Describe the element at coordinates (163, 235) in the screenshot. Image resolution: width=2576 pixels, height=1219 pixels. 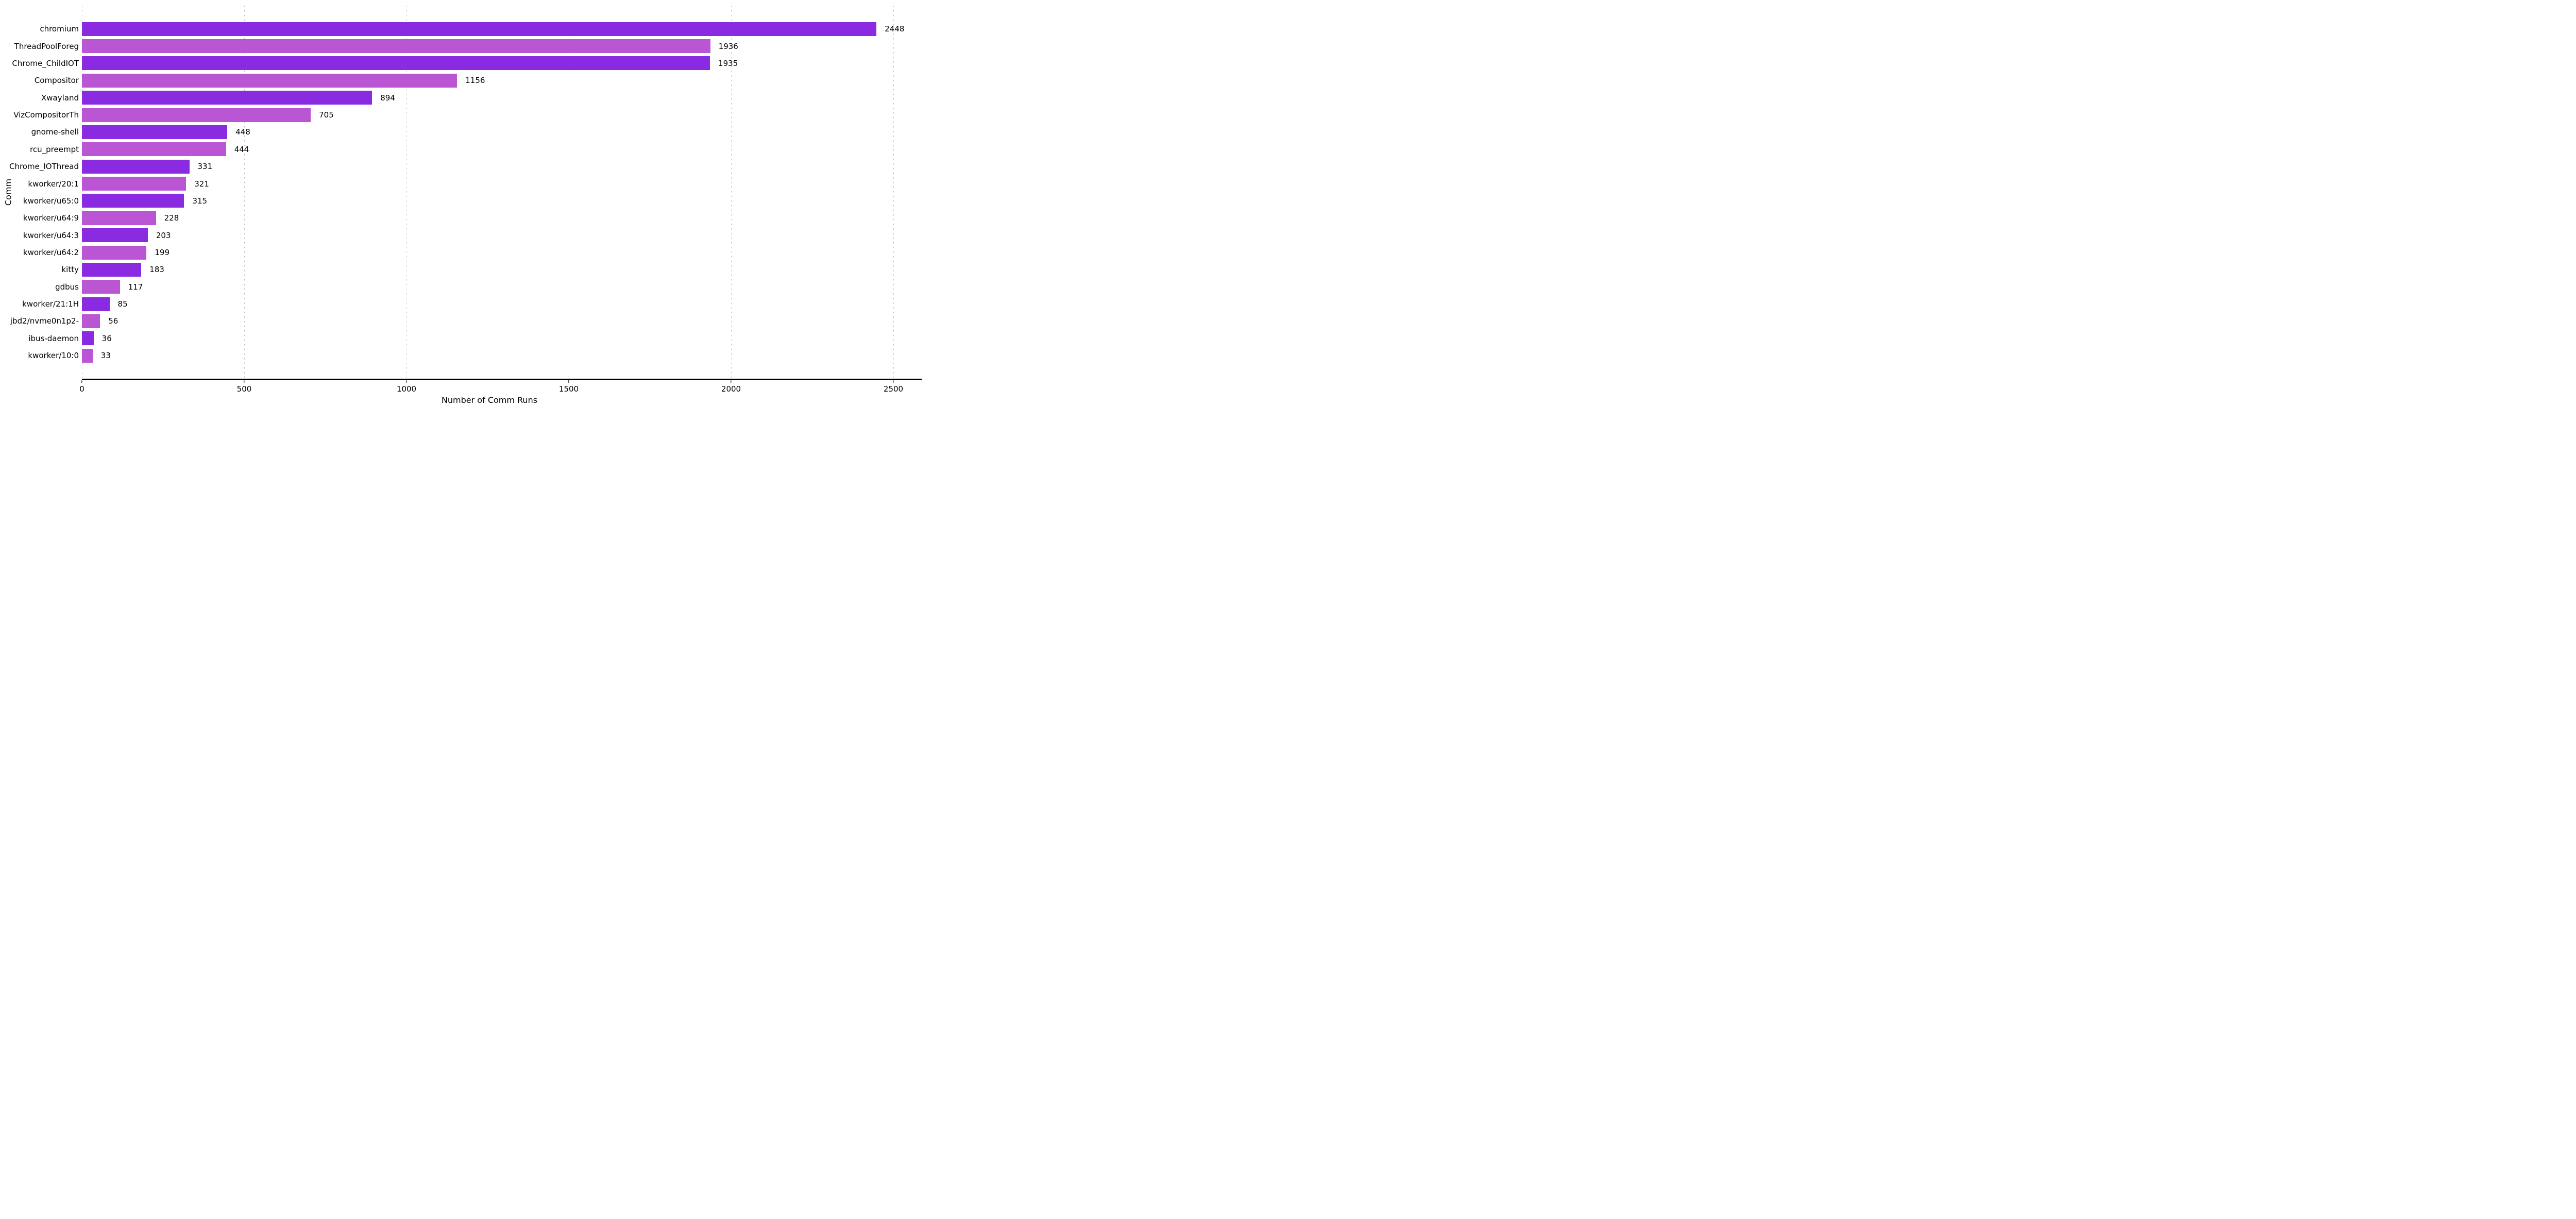
I see `value-label-kworker/u64:3: 203` at that location.